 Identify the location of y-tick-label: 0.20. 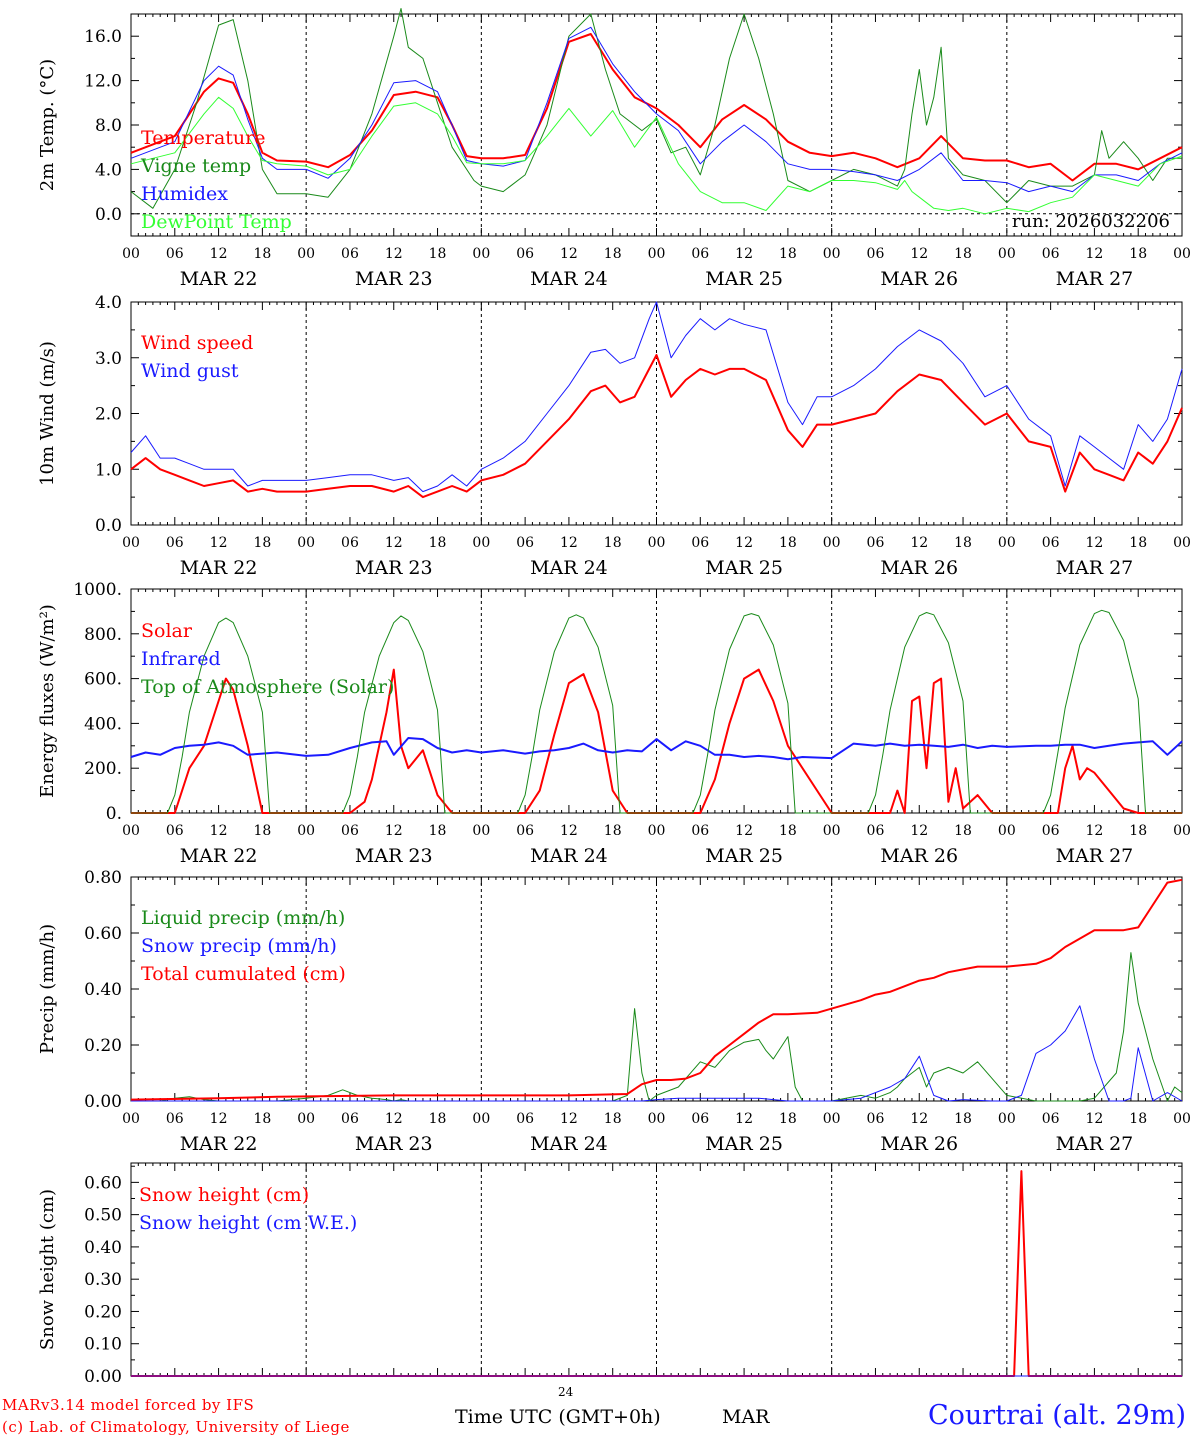
(103, 1312).